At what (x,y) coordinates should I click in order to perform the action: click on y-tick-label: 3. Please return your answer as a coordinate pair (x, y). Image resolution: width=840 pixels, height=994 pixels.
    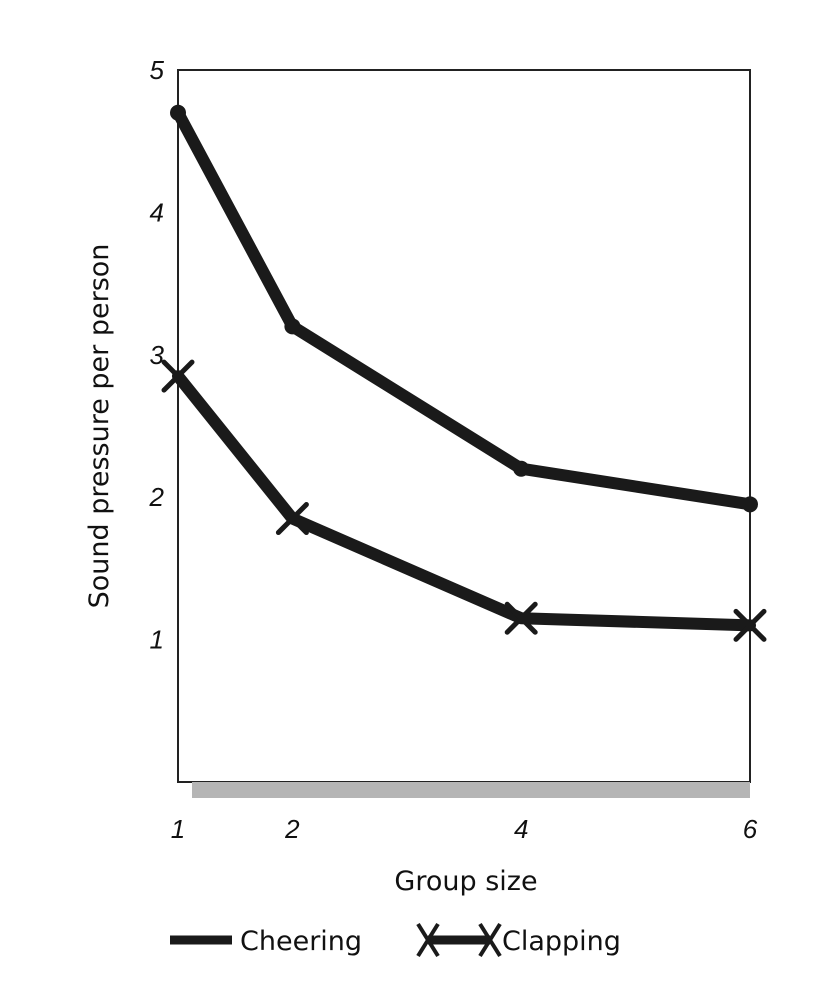
    Looking at the image, I should click on (157, 355).